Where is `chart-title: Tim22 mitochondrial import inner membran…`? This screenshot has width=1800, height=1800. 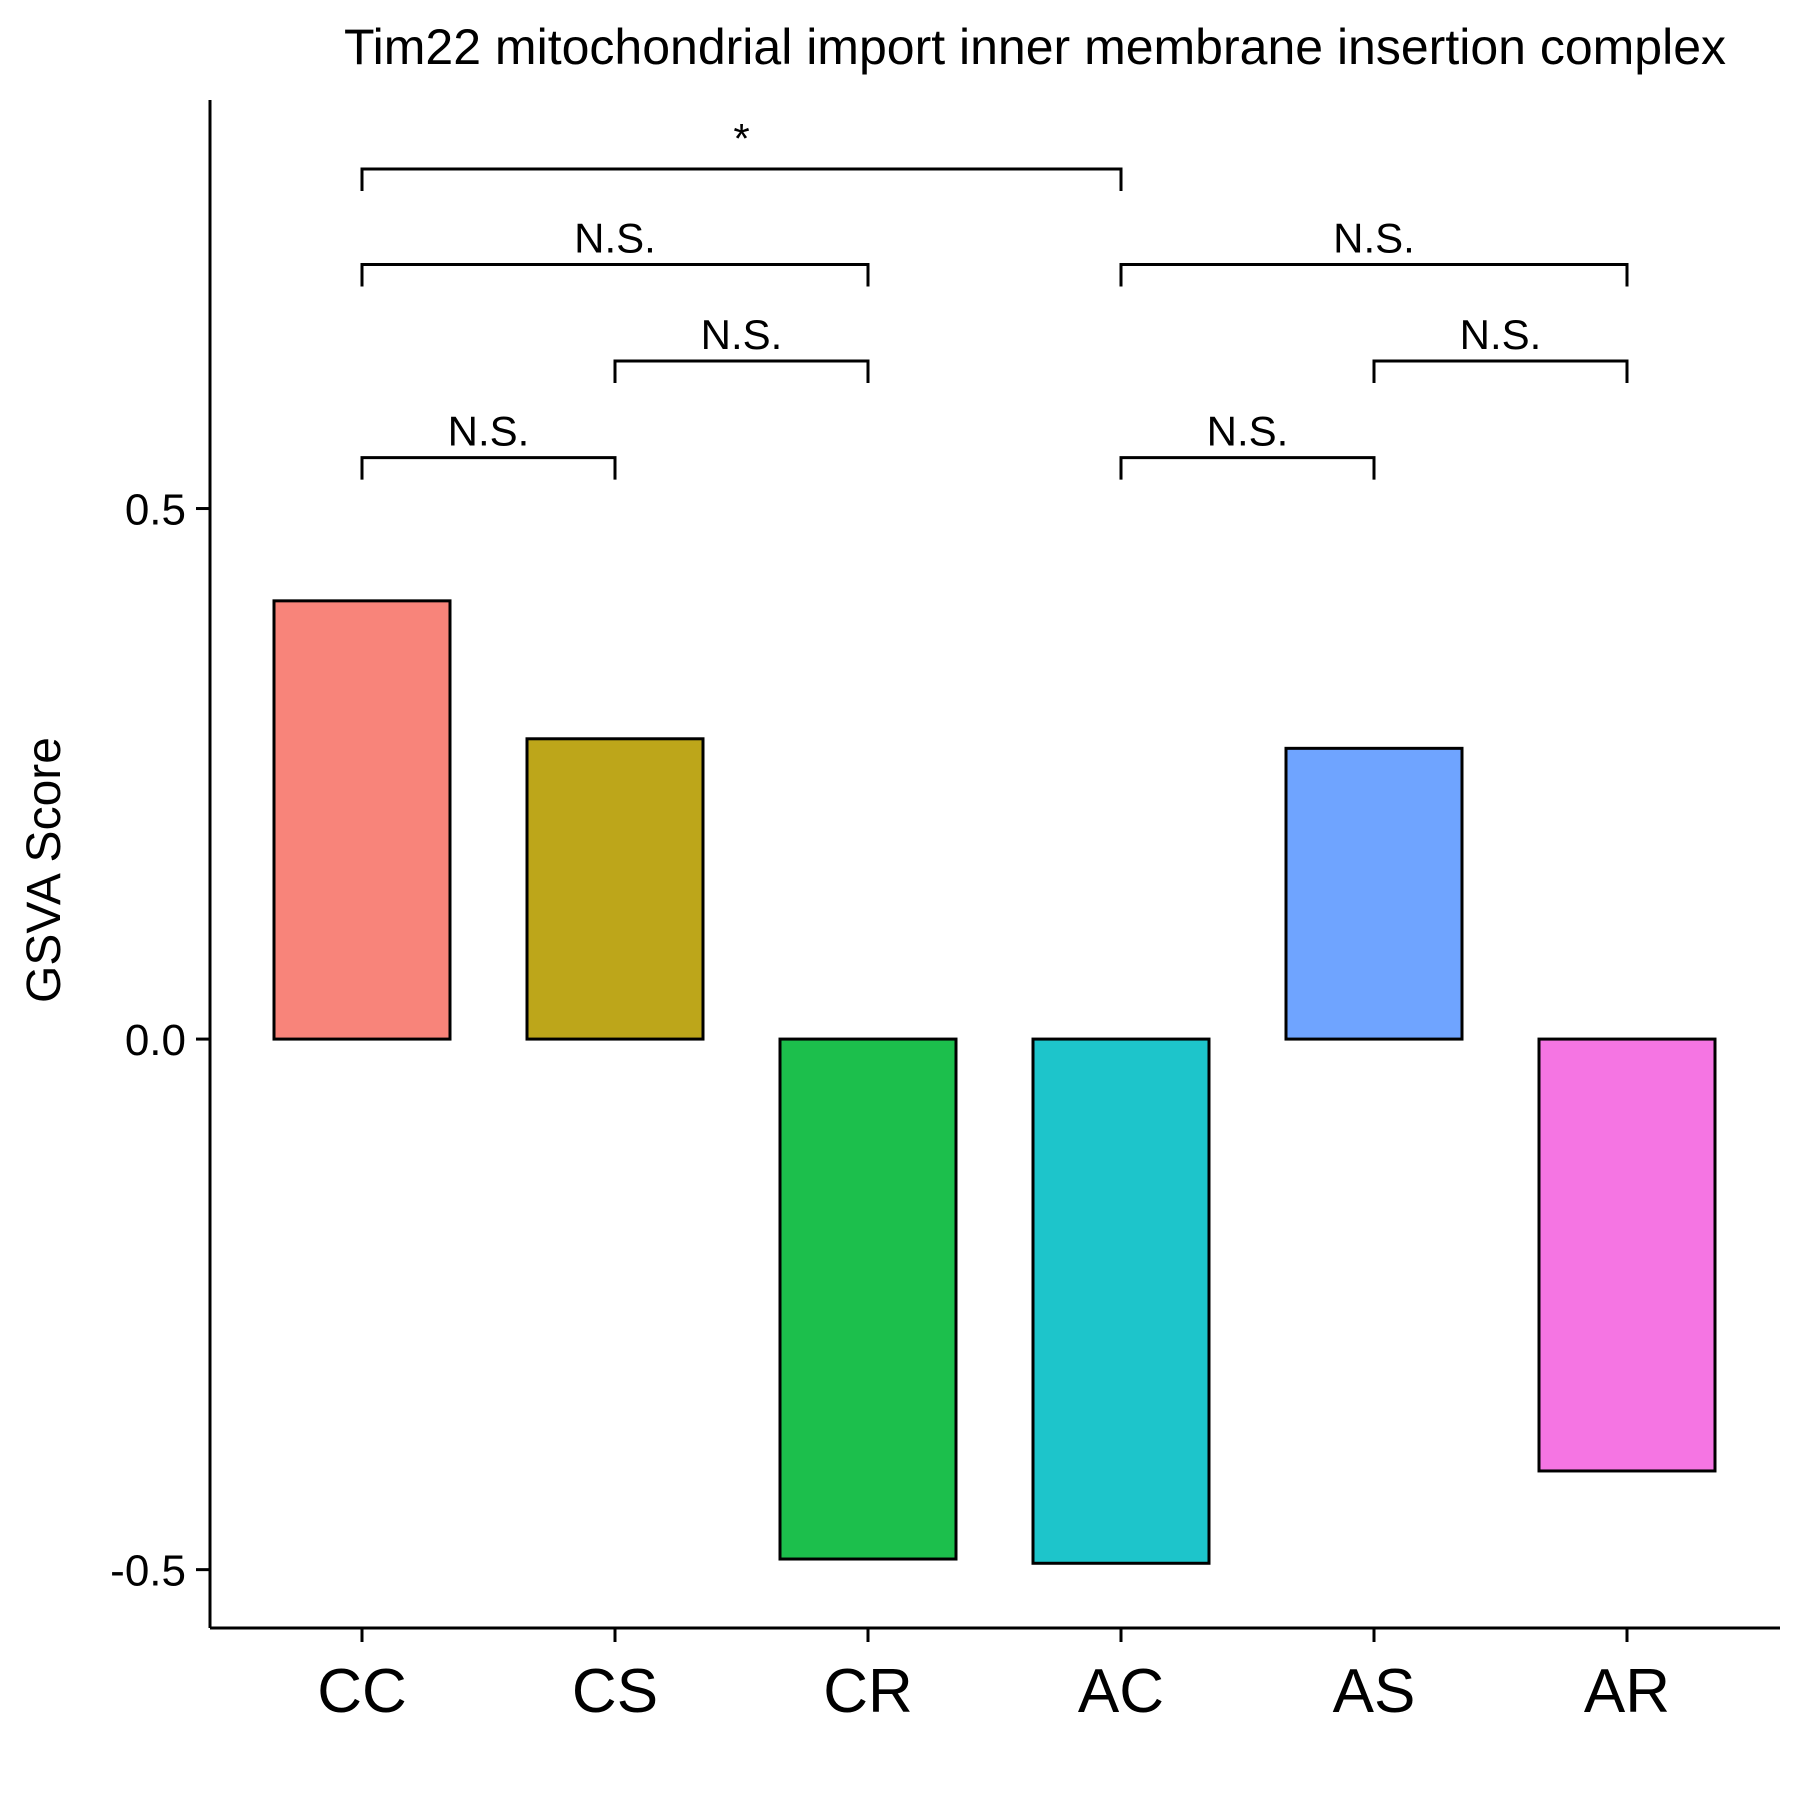
chart-title: Tim22 mitochondrial import inner membran… is located at coordinates (1035, 47).